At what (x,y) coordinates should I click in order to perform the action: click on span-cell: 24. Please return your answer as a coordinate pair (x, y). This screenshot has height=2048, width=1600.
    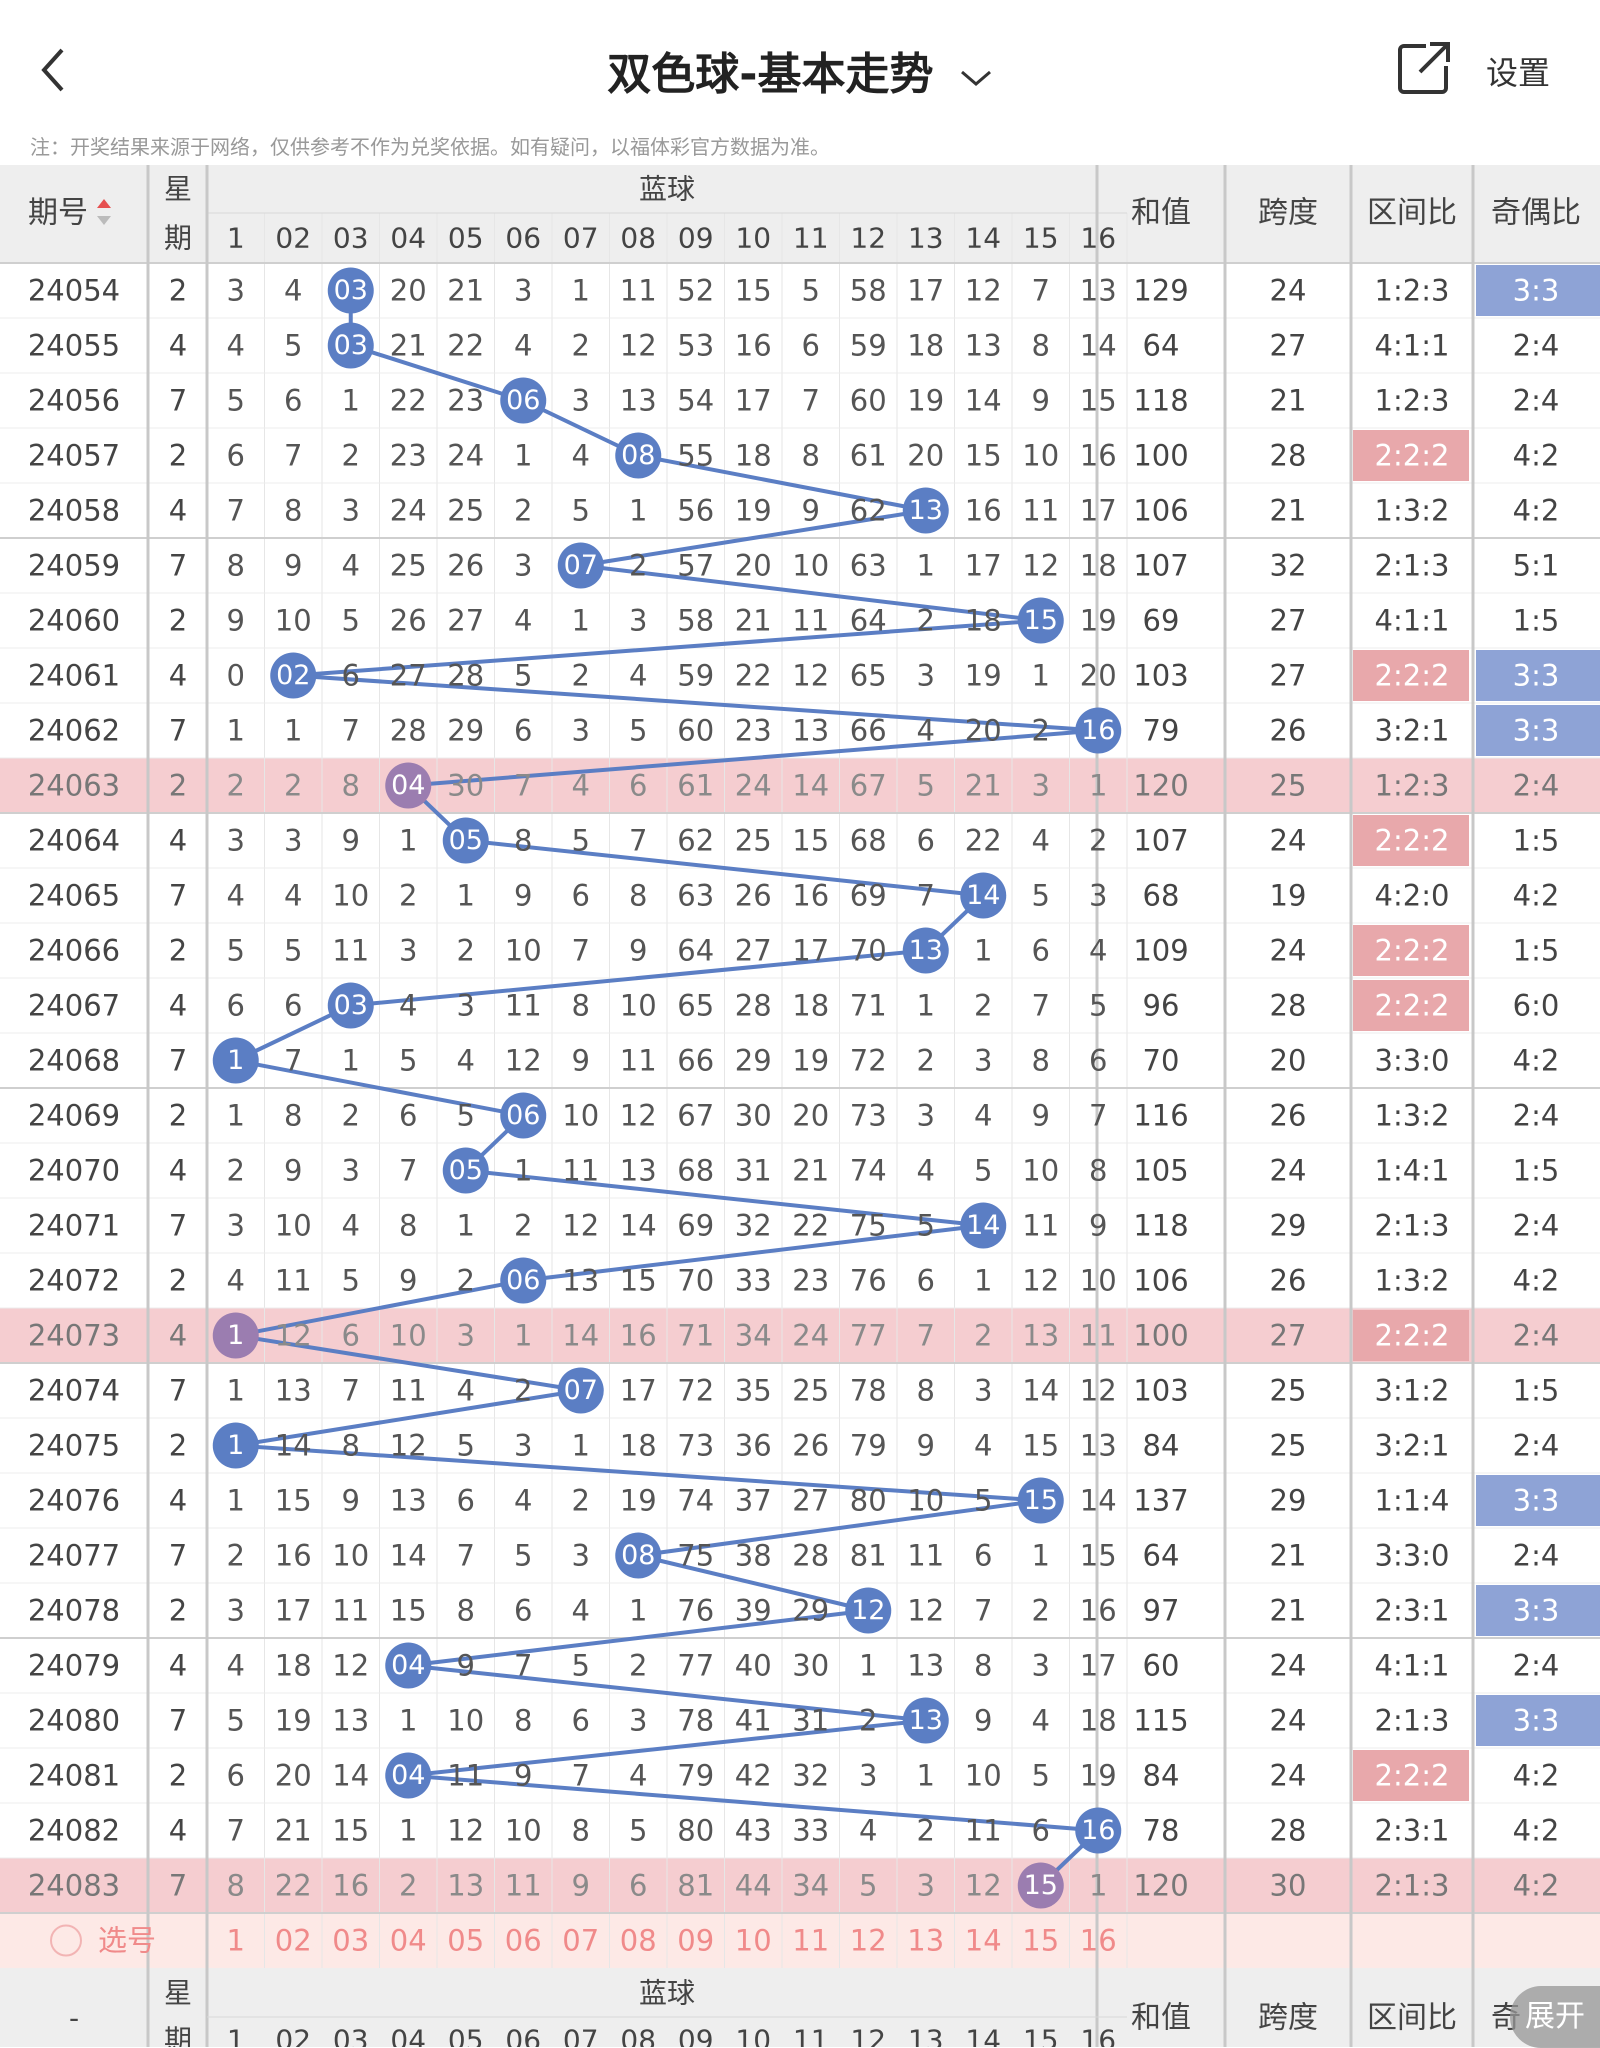
    Looking at the image, I should click on (1288, 951).